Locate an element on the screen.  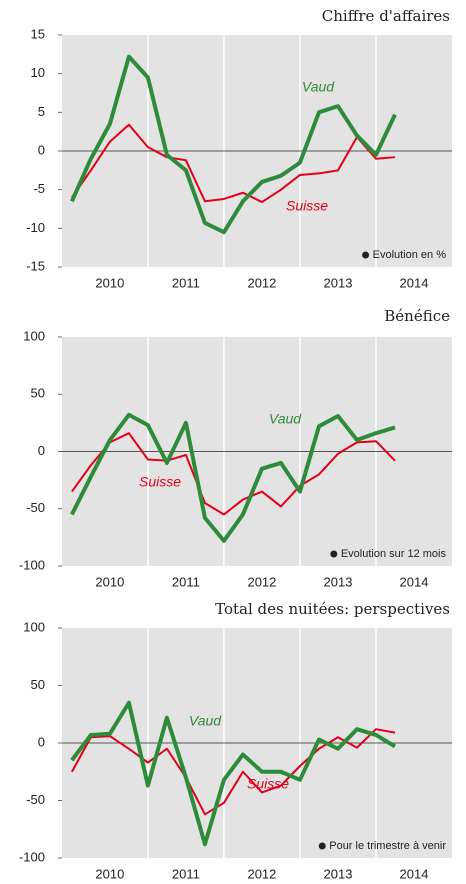
note: Evolution sur 12 mois is located at coordinates (394, 554).